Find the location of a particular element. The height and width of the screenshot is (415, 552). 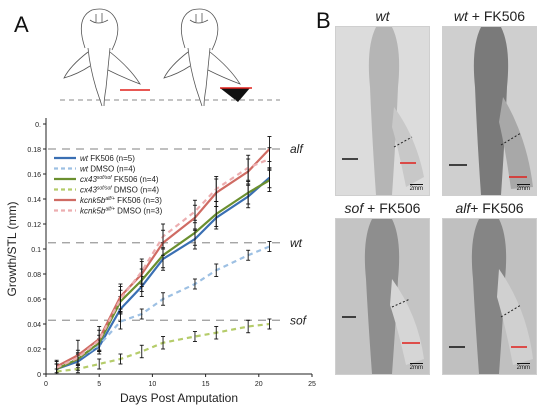

fish-photo-alf-fk506-icon is located at coordinates (489, 296).